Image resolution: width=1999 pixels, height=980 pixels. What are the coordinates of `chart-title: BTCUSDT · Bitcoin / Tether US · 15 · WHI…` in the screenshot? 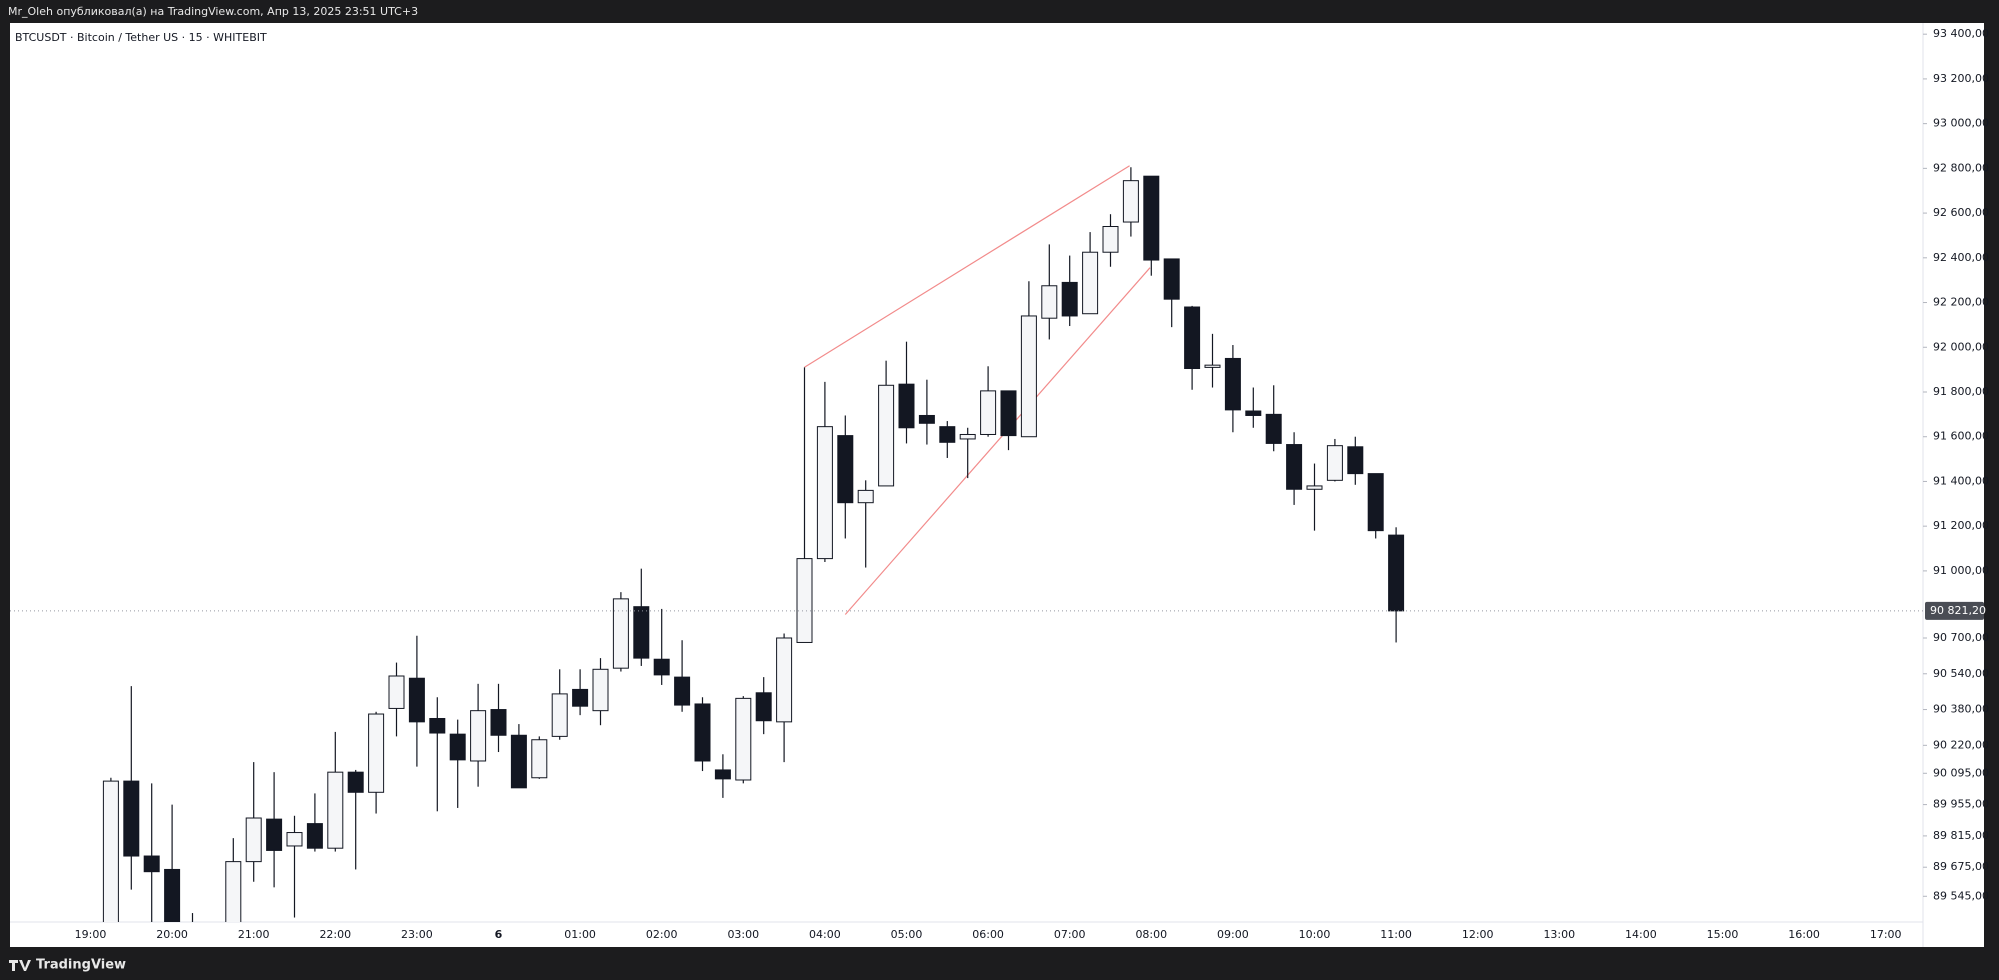 It's located at (141, 37).